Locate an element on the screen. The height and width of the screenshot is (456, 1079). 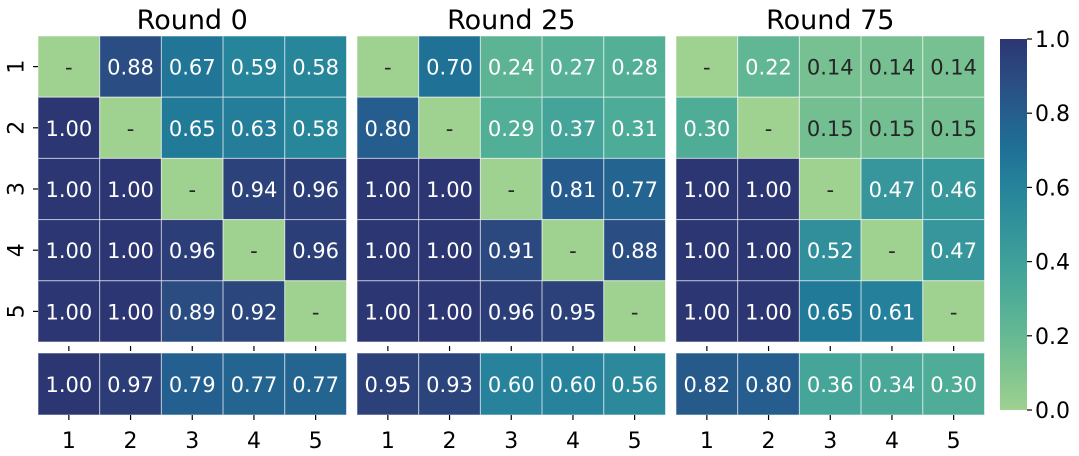
cell-value-label: 0.95 is located at coordinates (573, 312).